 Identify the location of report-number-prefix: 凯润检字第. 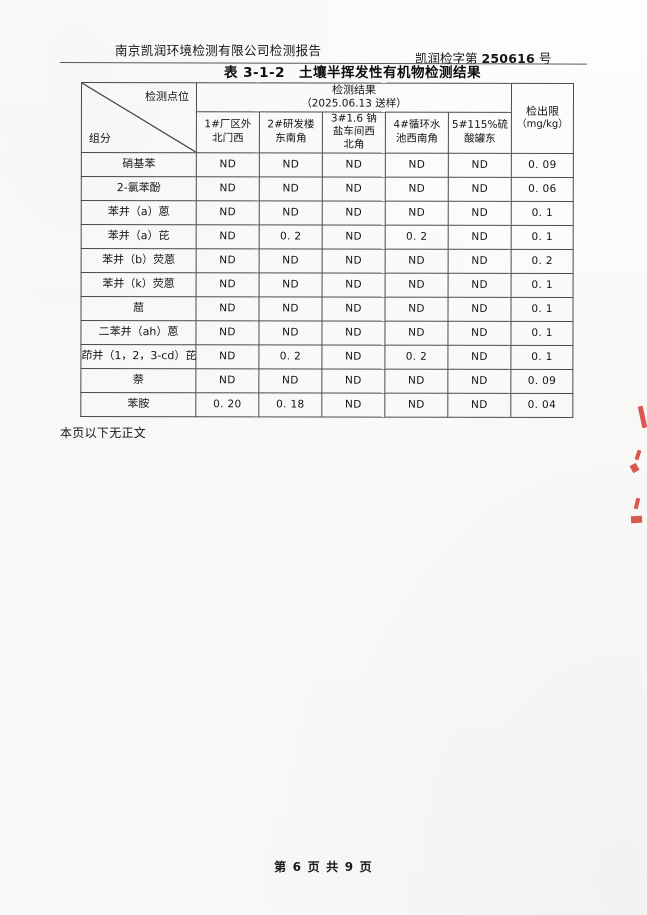
(446, 58).